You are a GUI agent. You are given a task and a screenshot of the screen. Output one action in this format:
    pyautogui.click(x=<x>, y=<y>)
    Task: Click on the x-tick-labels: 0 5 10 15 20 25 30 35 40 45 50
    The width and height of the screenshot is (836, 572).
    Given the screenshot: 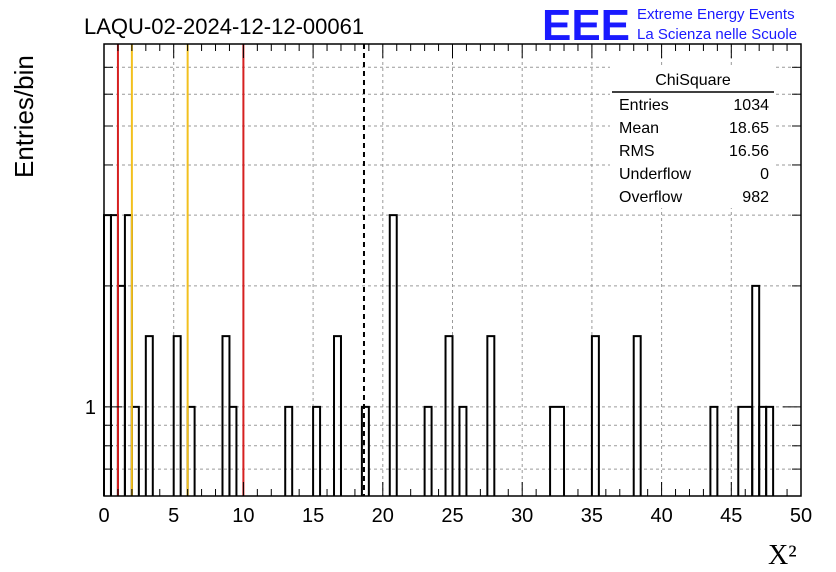 What is the action you would take?
    pyautogui.click(x=455, y=516)
    